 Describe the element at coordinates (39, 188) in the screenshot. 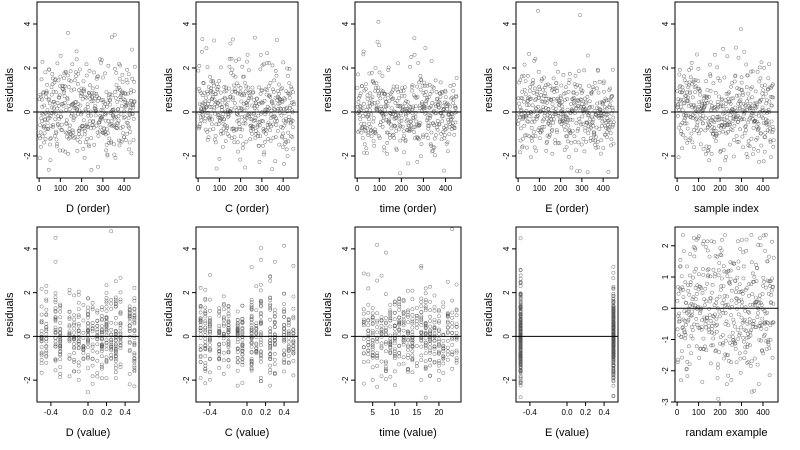

I see `x-tick-label: 0` at that location.